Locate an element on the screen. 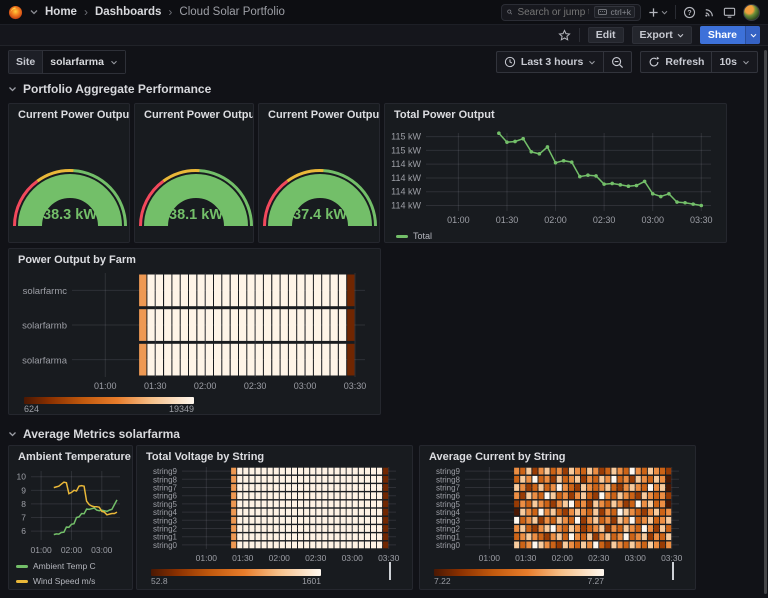  refresh-interval-select: 10s is located at coordinates (734, 62).